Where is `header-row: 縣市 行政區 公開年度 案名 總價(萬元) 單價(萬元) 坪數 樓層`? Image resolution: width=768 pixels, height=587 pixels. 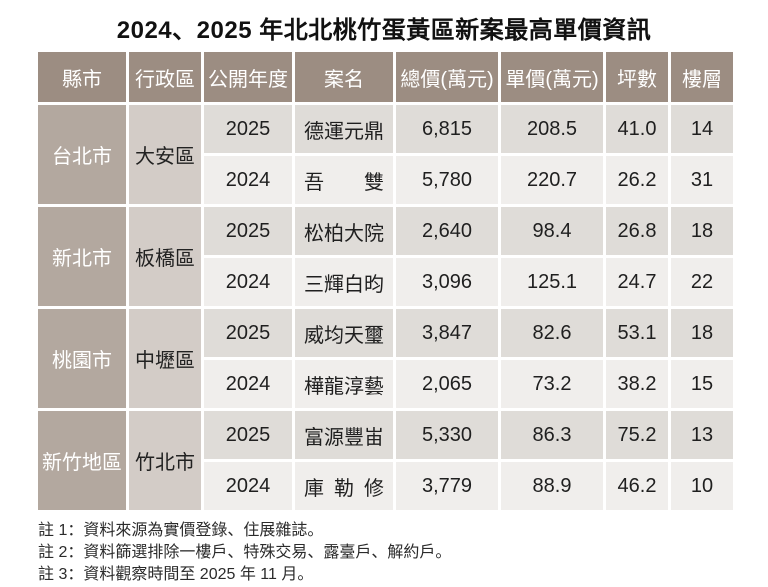 header-row: 縣市 行政區 公開年度 案名 總價(萬元) 單價(萬元) 坪數 樓層 is located at coordinates (385, 77).